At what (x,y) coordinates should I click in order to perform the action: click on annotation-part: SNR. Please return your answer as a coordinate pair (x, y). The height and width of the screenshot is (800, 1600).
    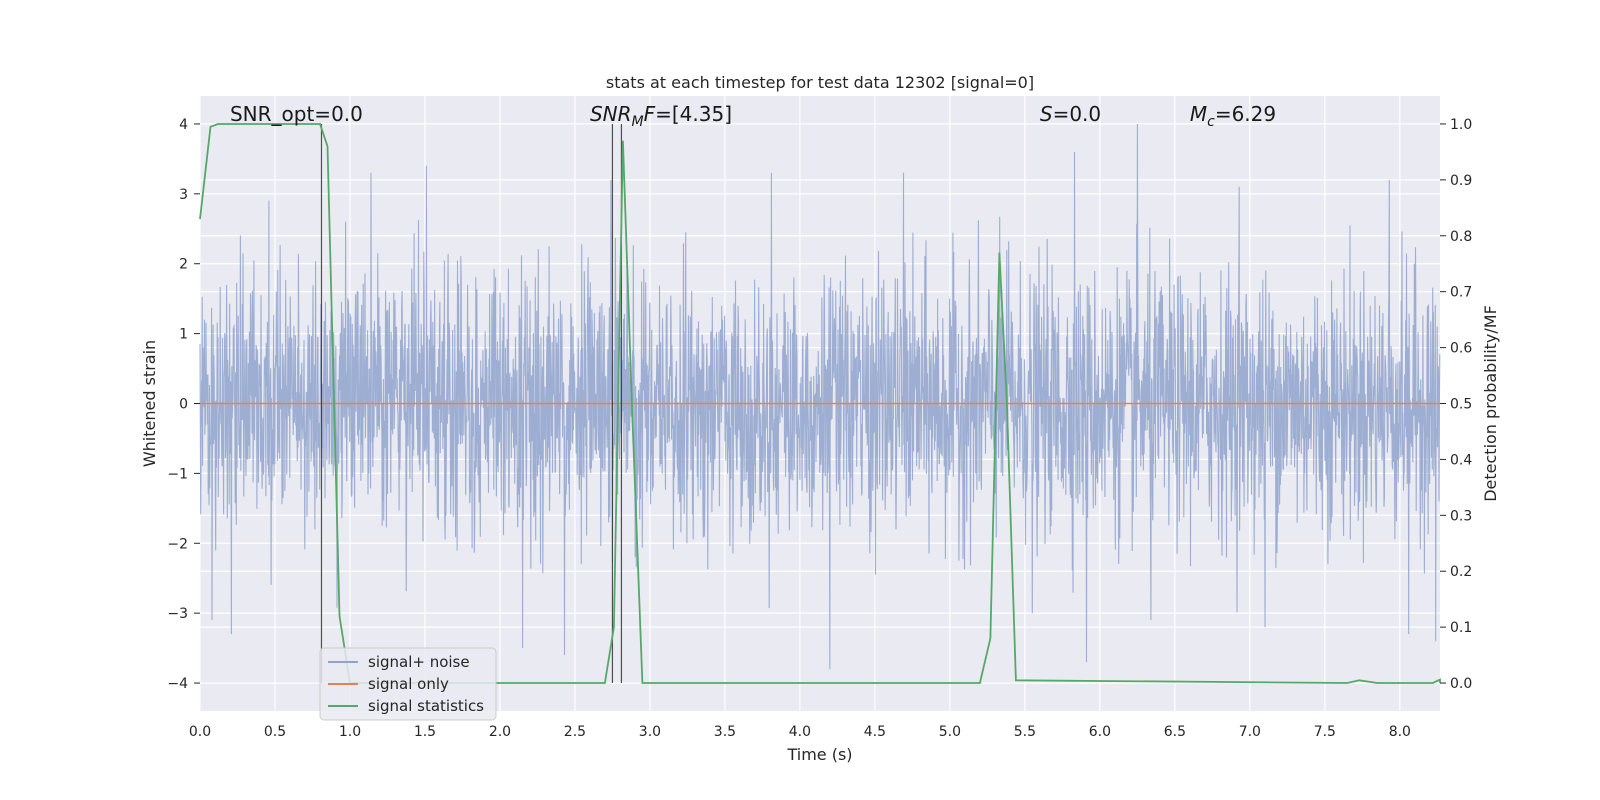
    Looking at the image, I should click on (611, 114).